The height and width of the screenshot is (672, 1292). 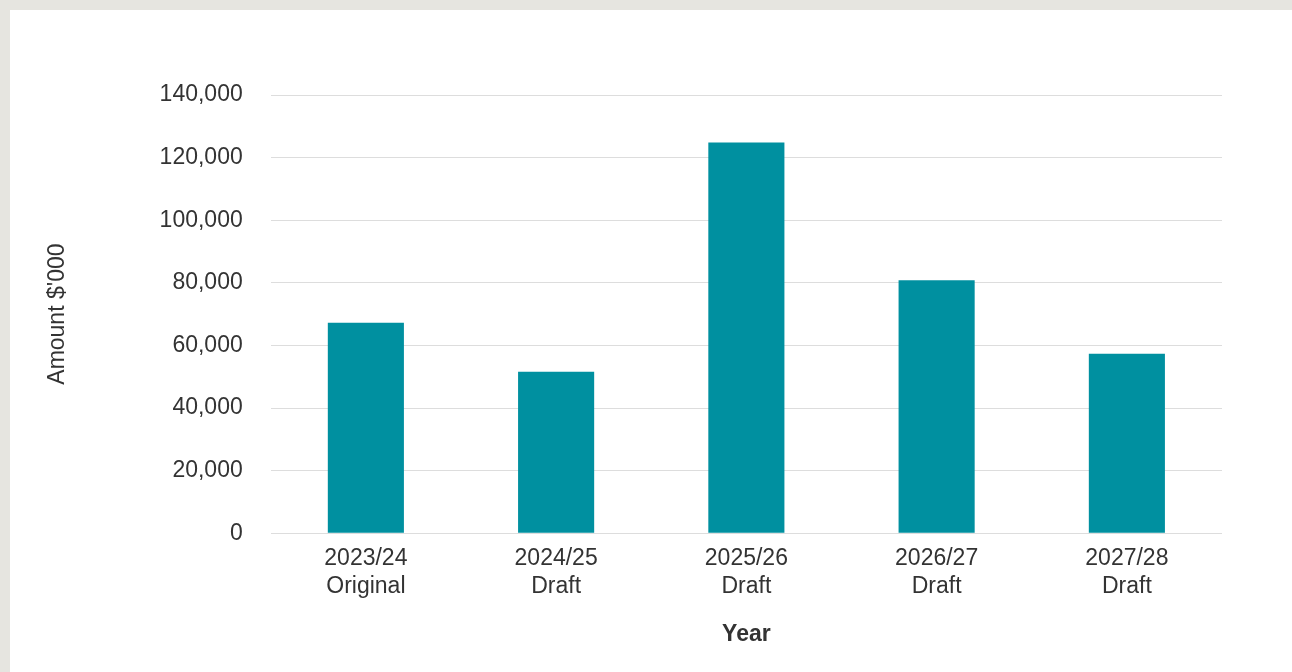 I want to click on x-axis-title: Year, so click(x=746, y=632).